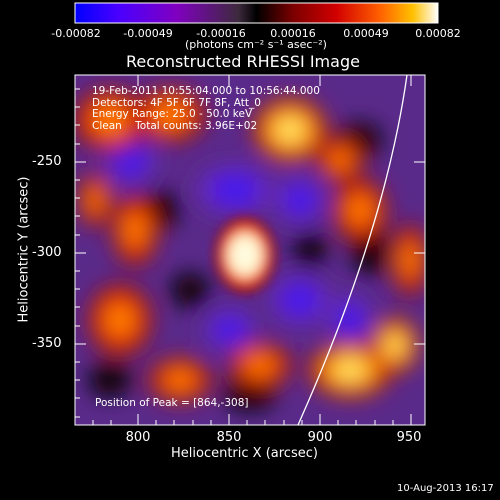 This screenshot has height=500, width=500. I want to click on colorbar-tick-label: -0.00016, so click(221, 33).